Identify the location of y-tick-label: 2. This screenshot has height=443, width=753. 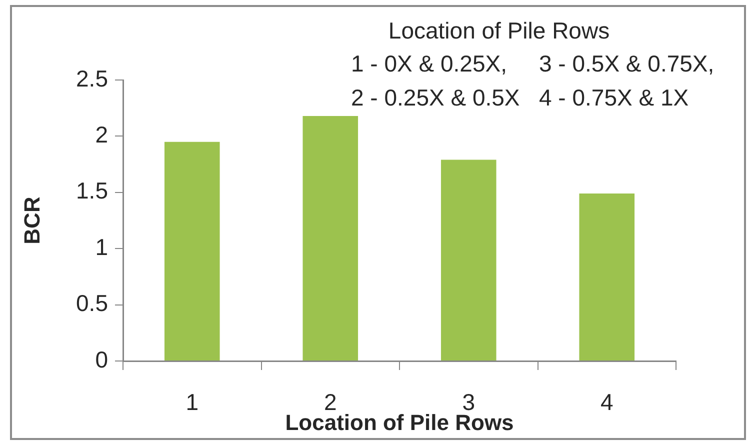
(101, 135).